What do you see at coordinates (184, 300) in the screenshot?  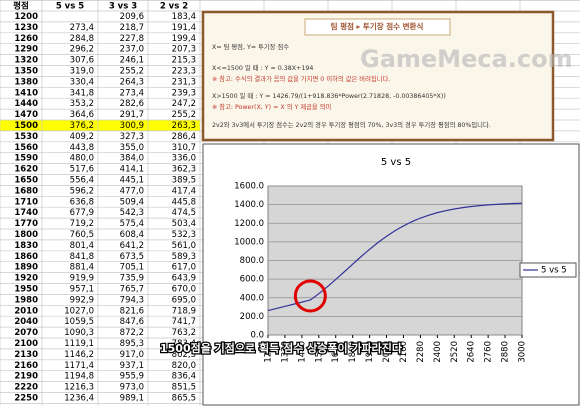 I see `score-cell: 695,0` at bounding box center [184, 300].